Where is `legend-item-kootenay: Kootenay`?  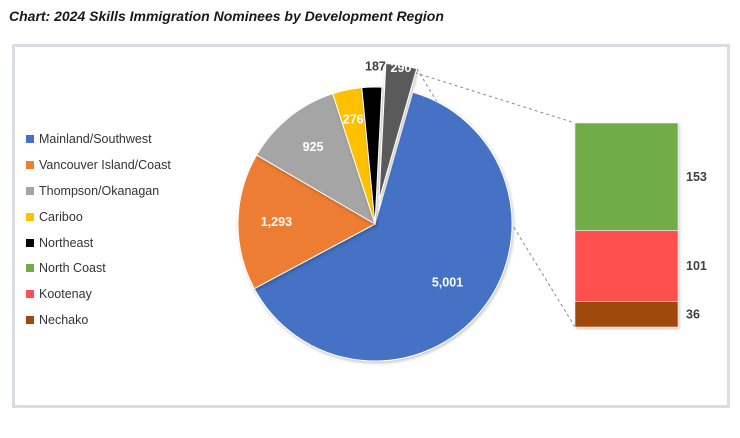 legend-item-kootenay: Kootenay is located at coordinates (98, 294).